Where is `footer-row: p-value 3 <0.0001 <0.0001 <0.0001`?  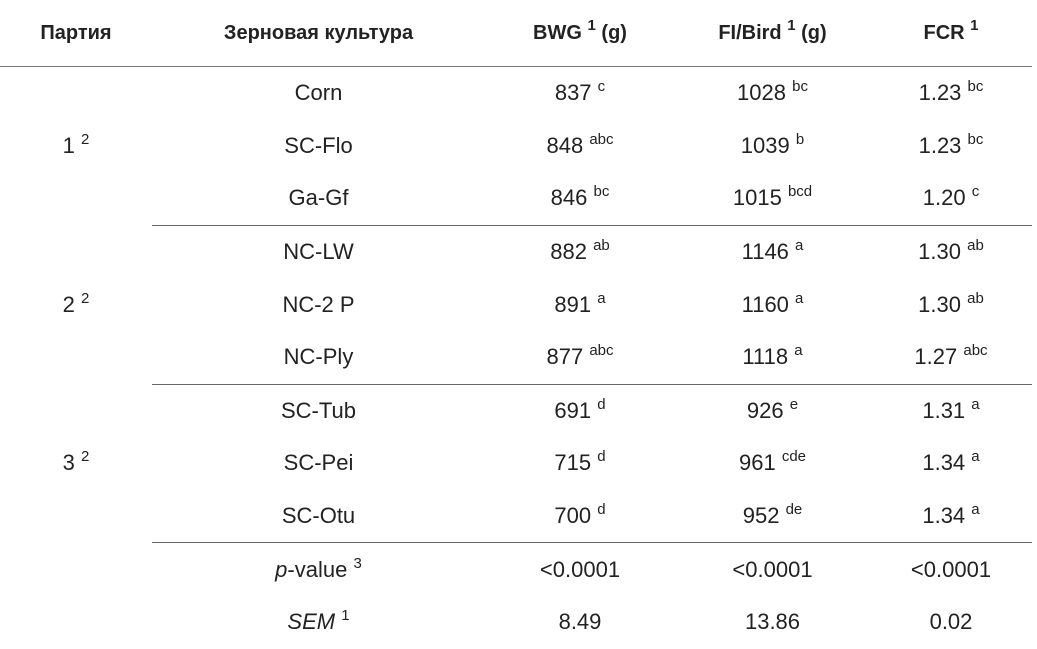
footer-row: p-value 3 <0.0001 <0.0001 <0.0001 is located at coordinates (516, 569).